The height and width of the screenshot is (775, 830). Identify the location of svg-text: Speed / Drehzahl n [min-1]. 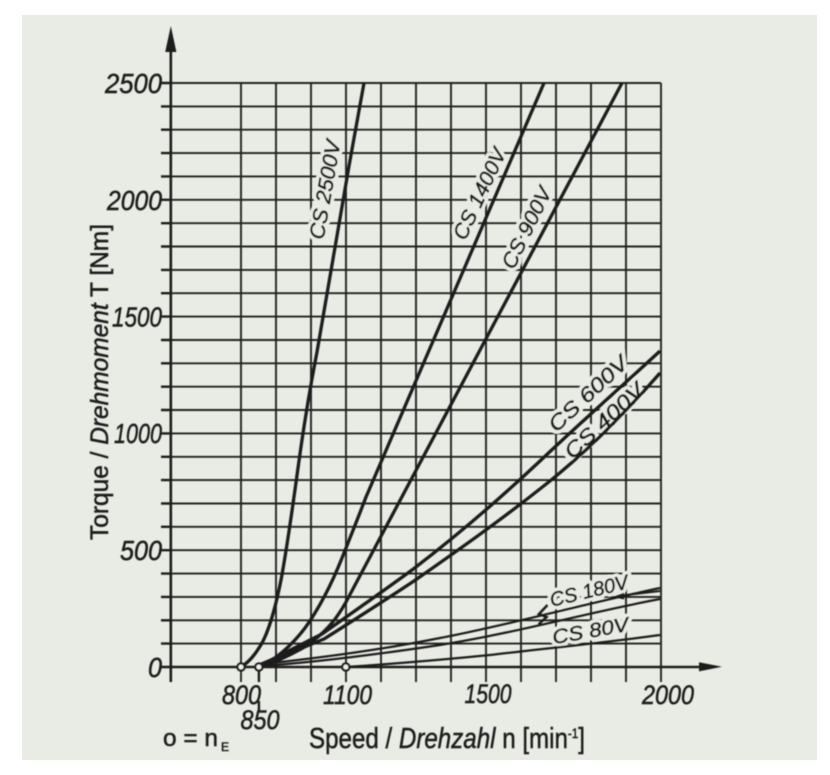
(447, 739).